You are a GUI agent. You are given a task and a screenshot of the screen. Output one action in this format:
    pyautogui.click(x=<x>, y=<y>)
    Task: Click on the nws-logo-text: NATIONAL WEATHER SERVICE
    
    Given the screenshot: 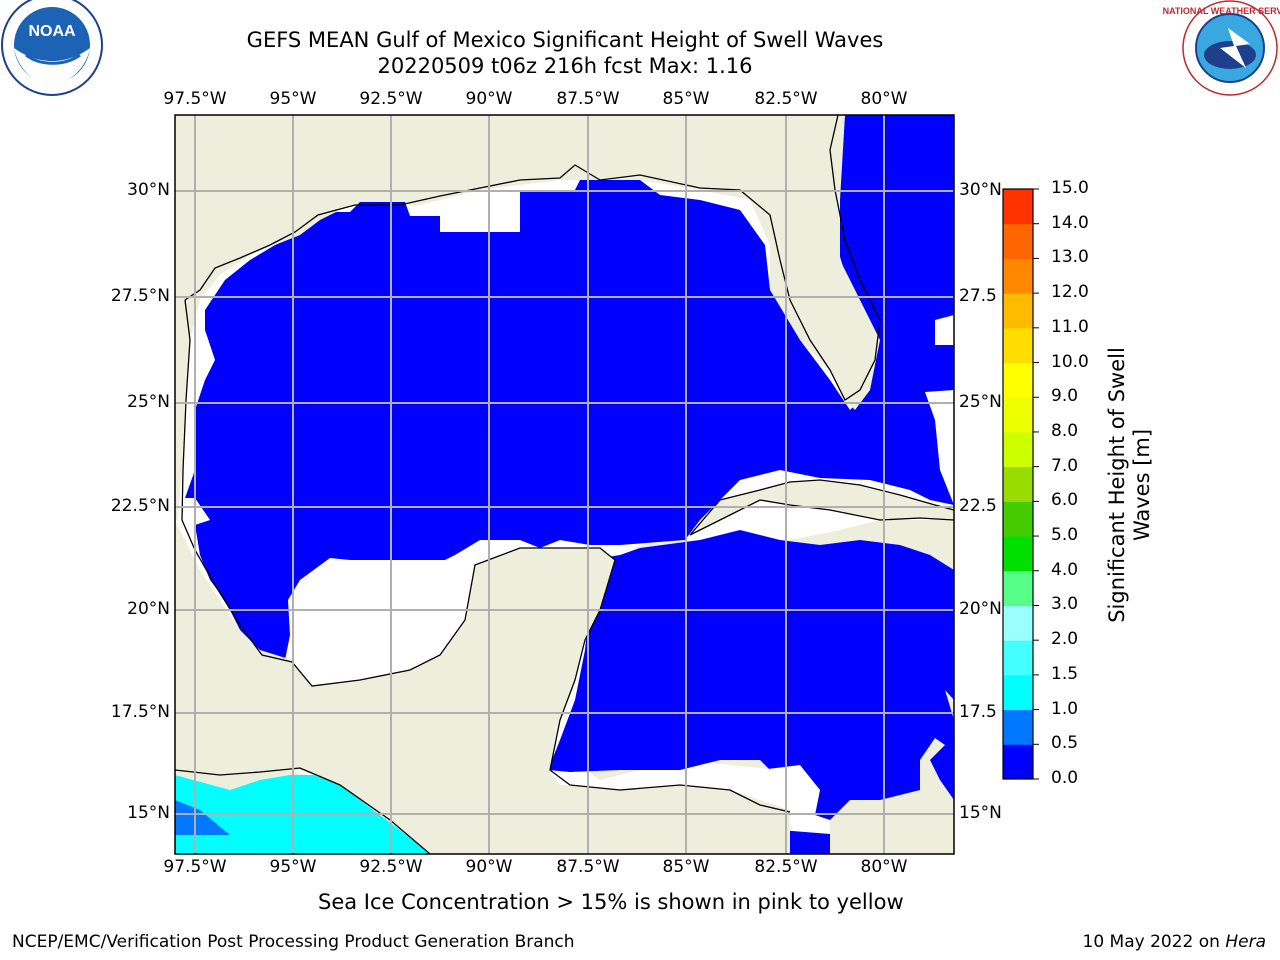 What is the action you would take?
    pyautogui.click(x=1221, y=11)
    